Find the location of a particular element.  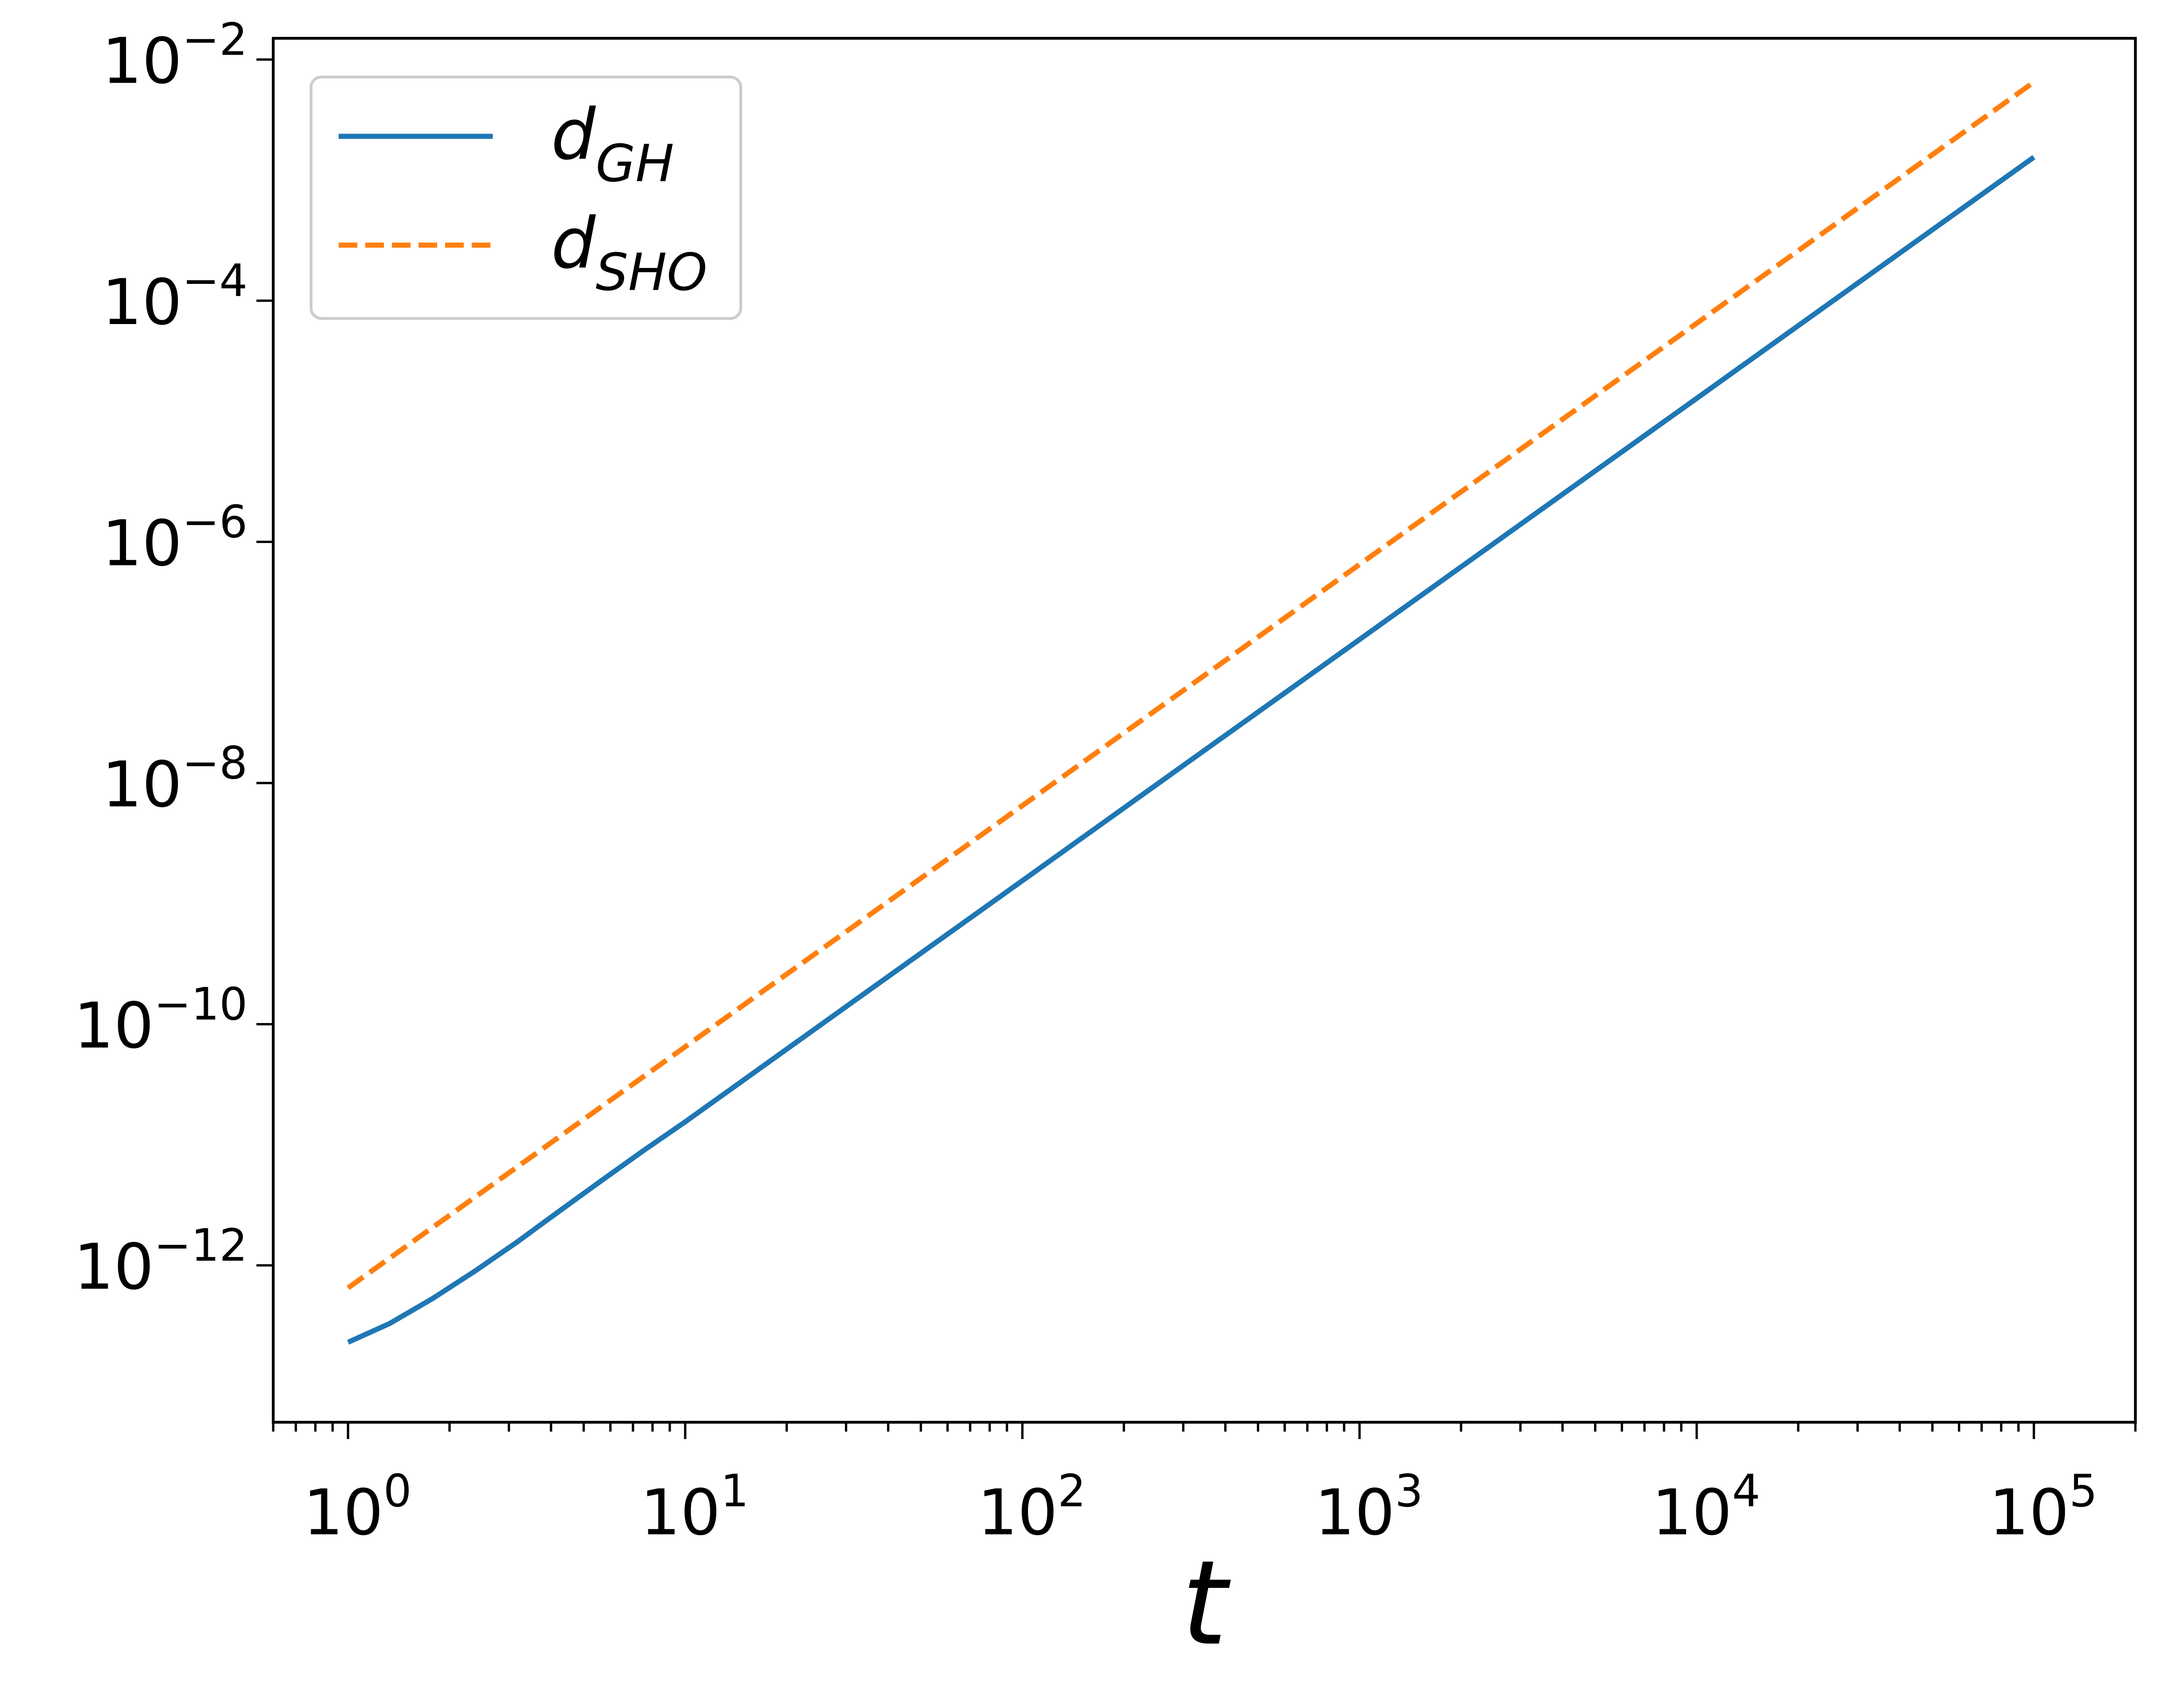

x-tick-label: 10⁵ is located at coordinates (2043, 1507).